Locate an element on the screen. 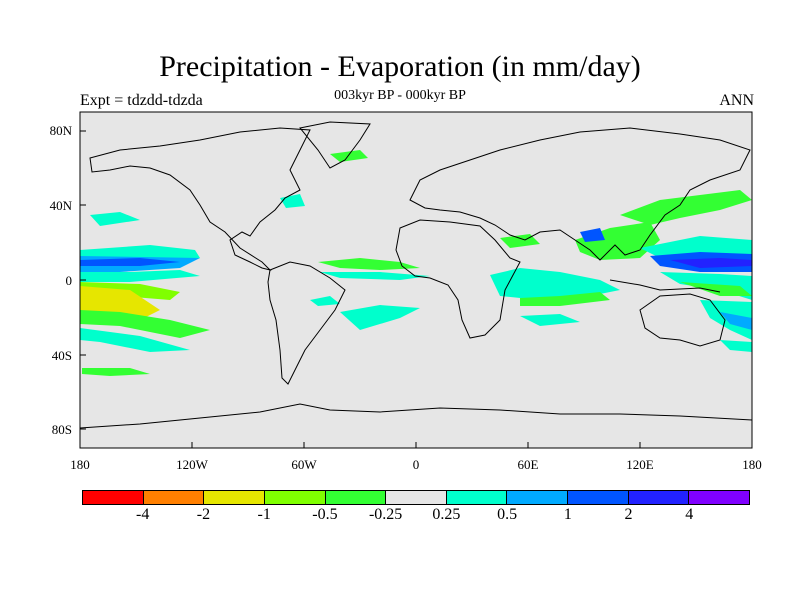 The height and width of the screenshot is (600, 800). y-tick-label: 0 is located at coordinates (69, 280).